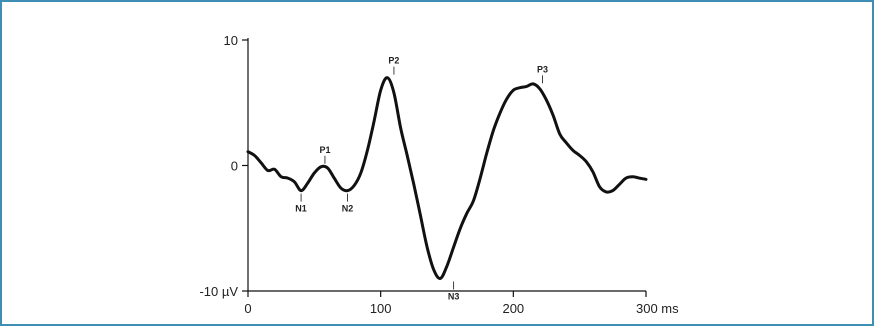 The width and height of the screenshot is (874, 326). I want to click on y-tick-label: 0, so click(234, 166).